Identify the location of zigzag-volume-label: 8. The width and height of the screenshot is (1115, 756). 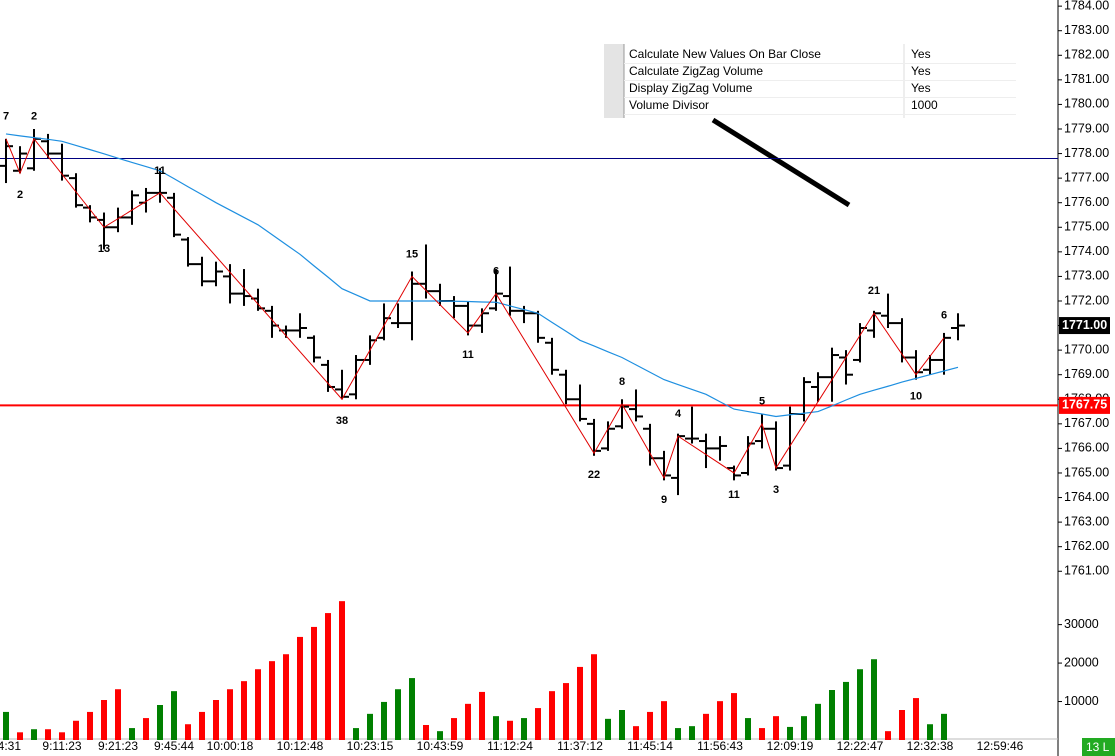
(622, 382).